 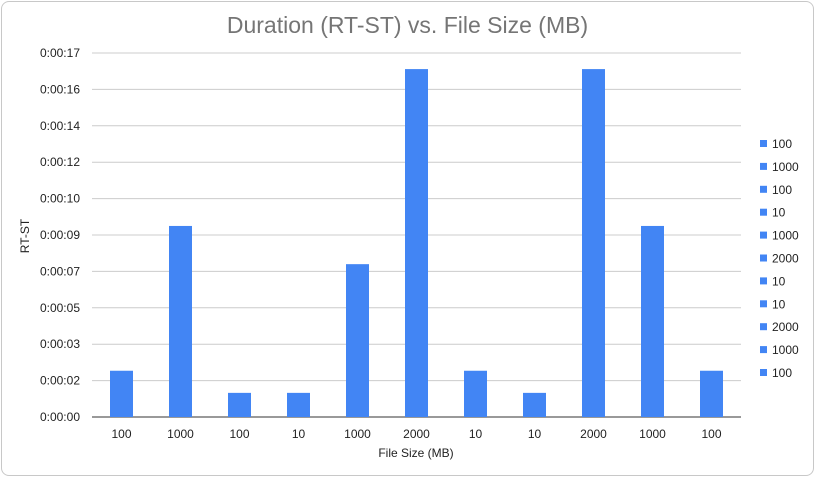 What do you see at coordinates (60, 126) in the screenshot?
I see `y-tick-label: 0:00:14` at bounding box center [60, 126].